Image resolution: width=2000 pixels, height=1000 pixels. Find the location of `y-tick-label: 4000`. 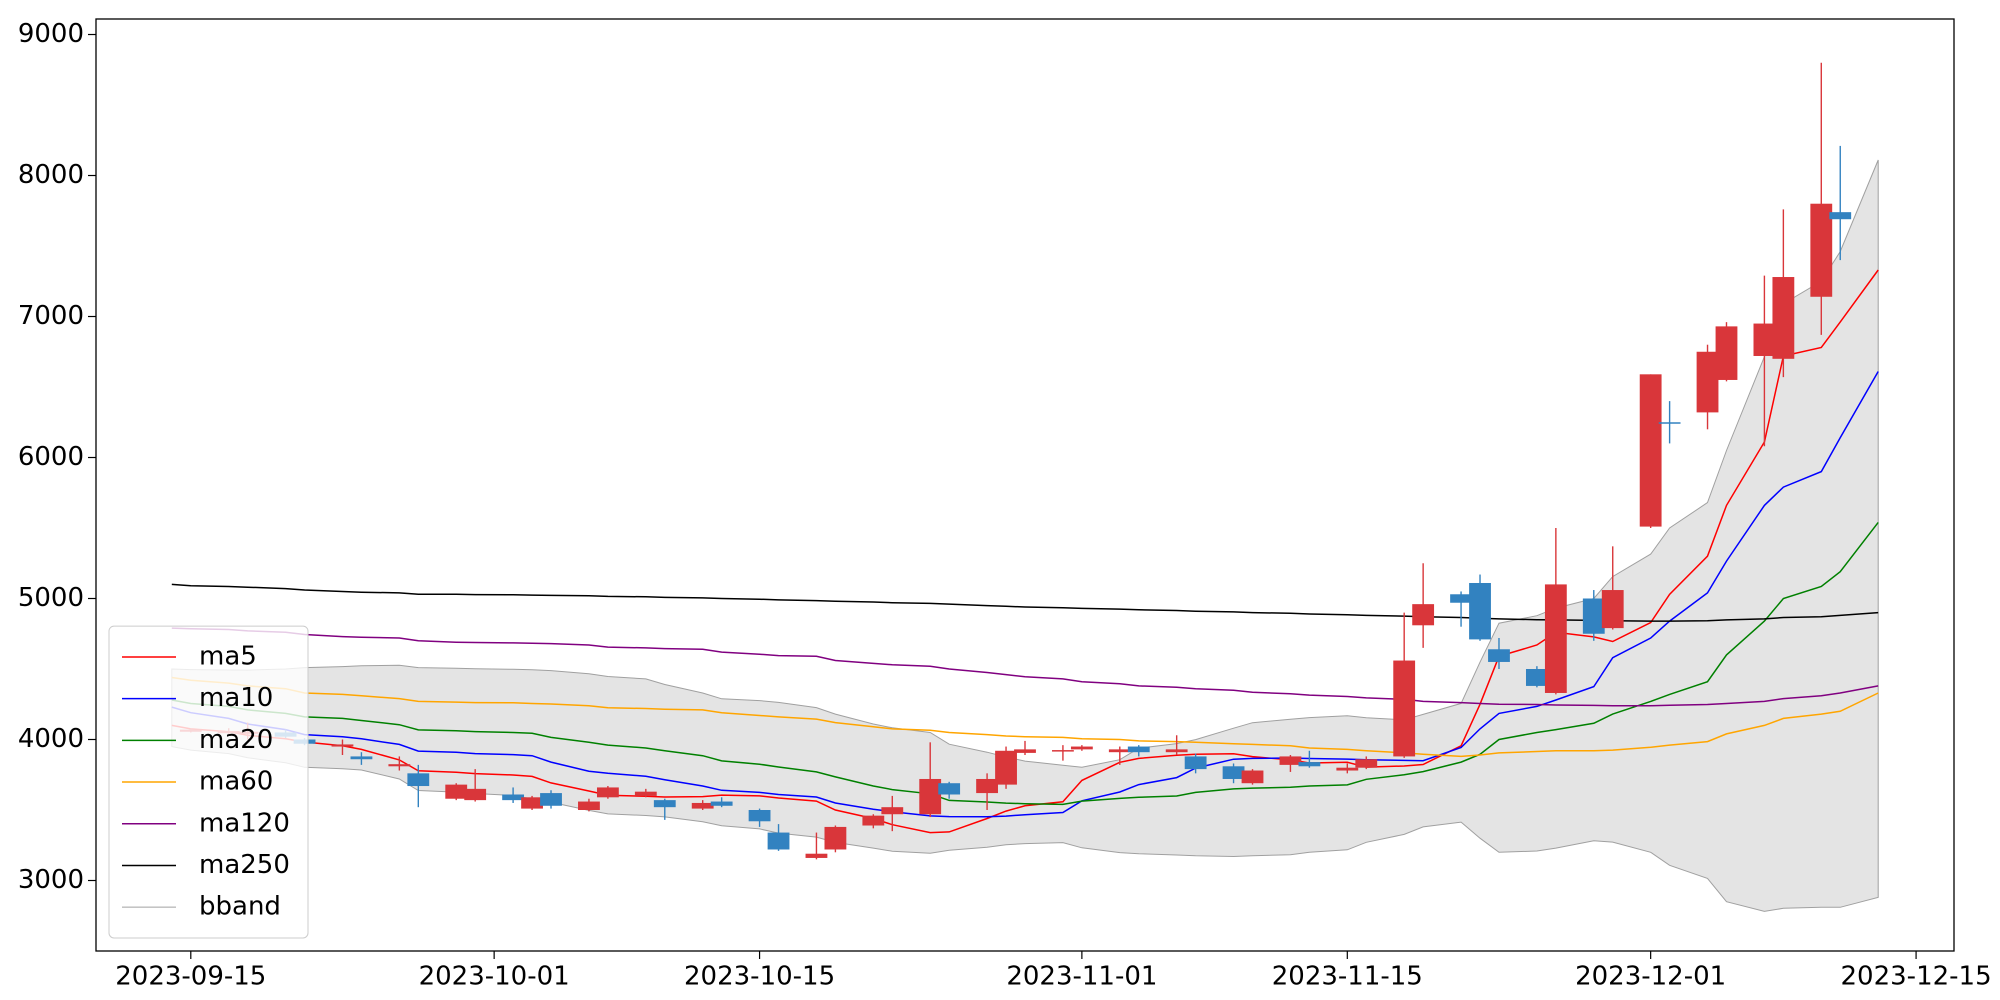

y-tick-label: 4000 is located at coordinates (51, 739).